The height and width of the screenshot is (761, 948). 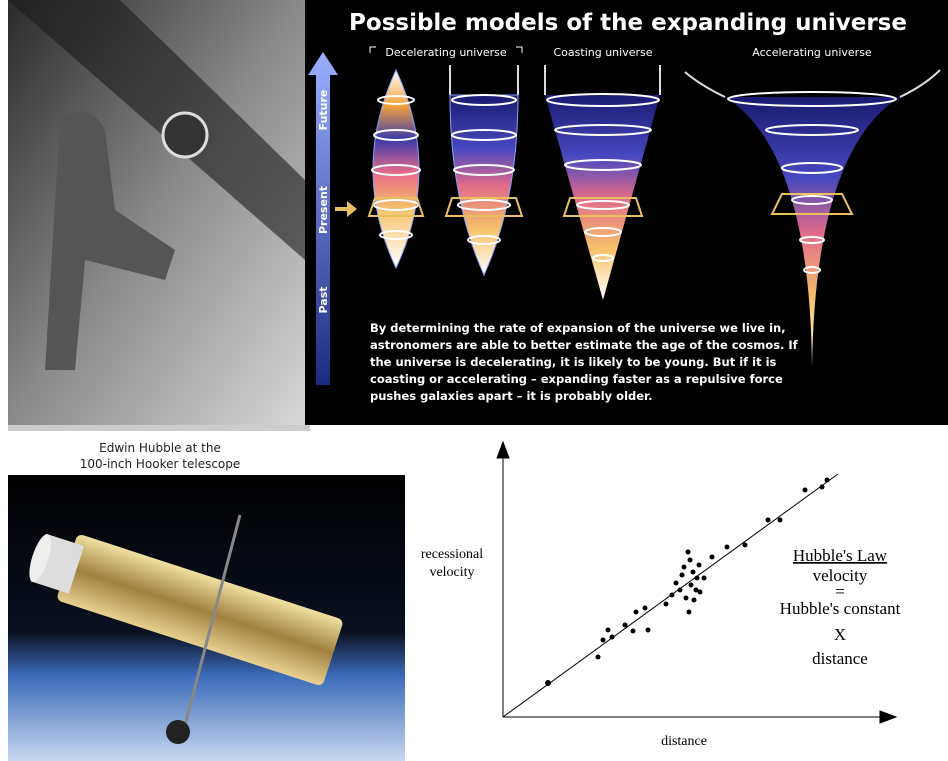 I want to click on time-arrow, so click(x=323, y=218).